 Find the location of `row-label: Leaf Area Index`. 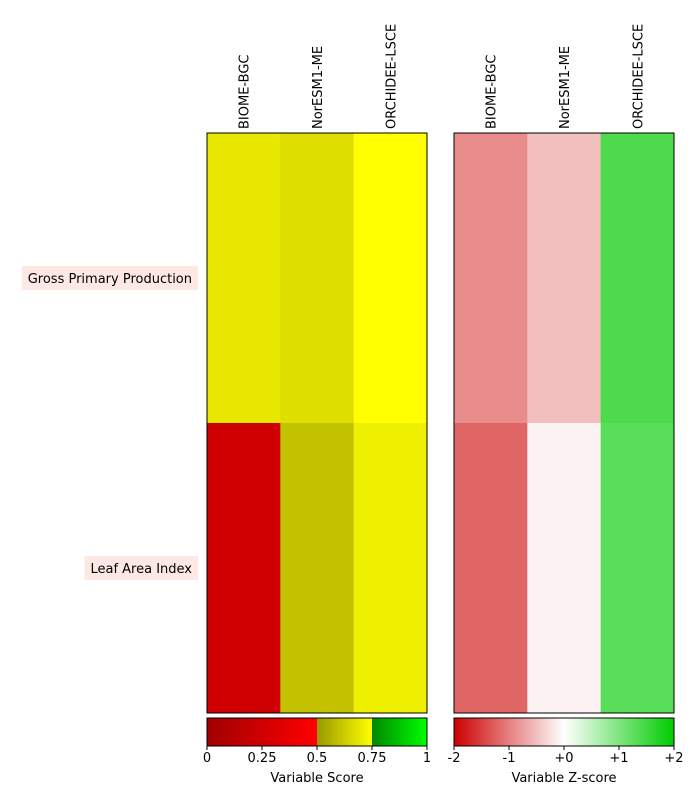

row-label: Leaf Area Index is located at coordinates (141, 569).